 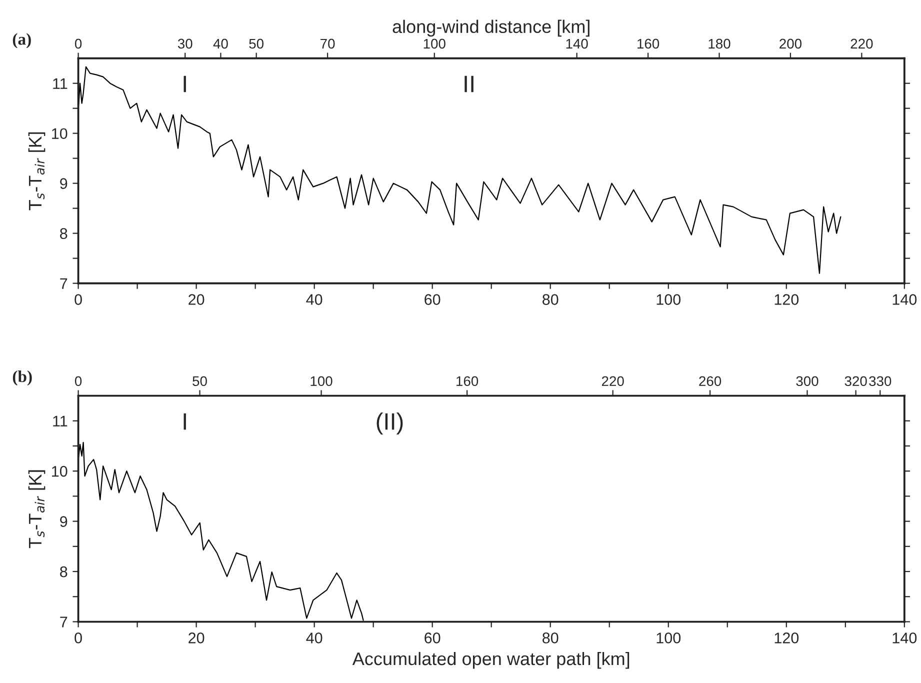 What do you see at coordinates (389, 423) in the screenshot?
I see `annotation: (II)` at bounding box center [389, 423].